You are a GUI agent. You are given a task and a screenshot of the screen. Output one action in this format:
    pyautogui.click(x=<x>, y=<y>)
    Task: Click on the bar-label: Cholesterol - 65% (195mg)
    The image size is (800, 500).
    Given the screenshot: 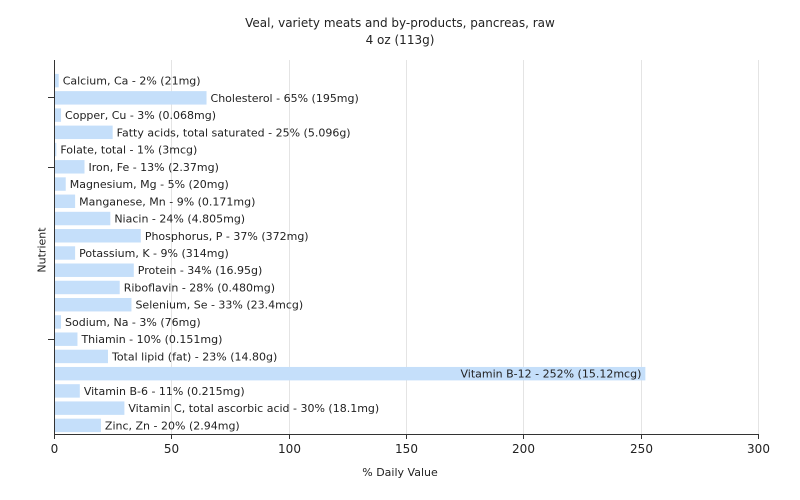 What is the action you would take?
    pyautogui.click(x=285, y=98)
    